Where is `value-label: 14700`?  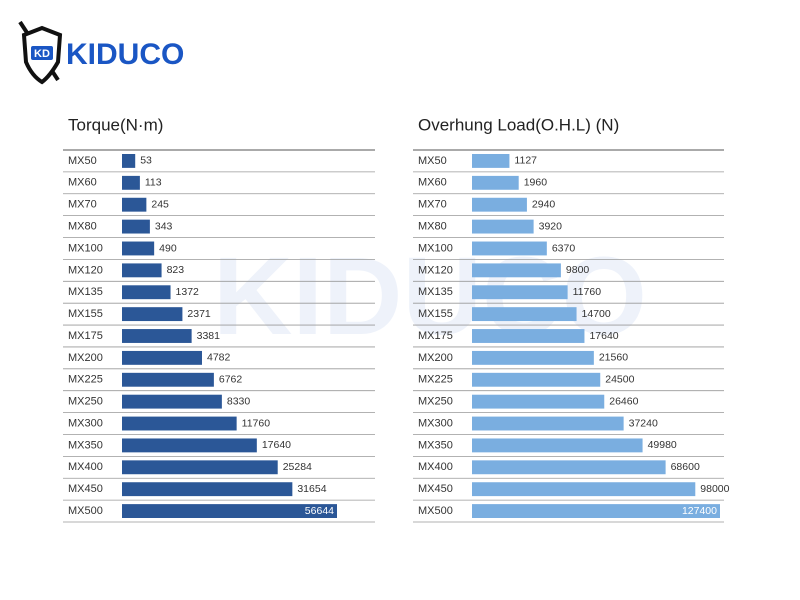
value-label: 14700 is located at coordinates (596, 314).